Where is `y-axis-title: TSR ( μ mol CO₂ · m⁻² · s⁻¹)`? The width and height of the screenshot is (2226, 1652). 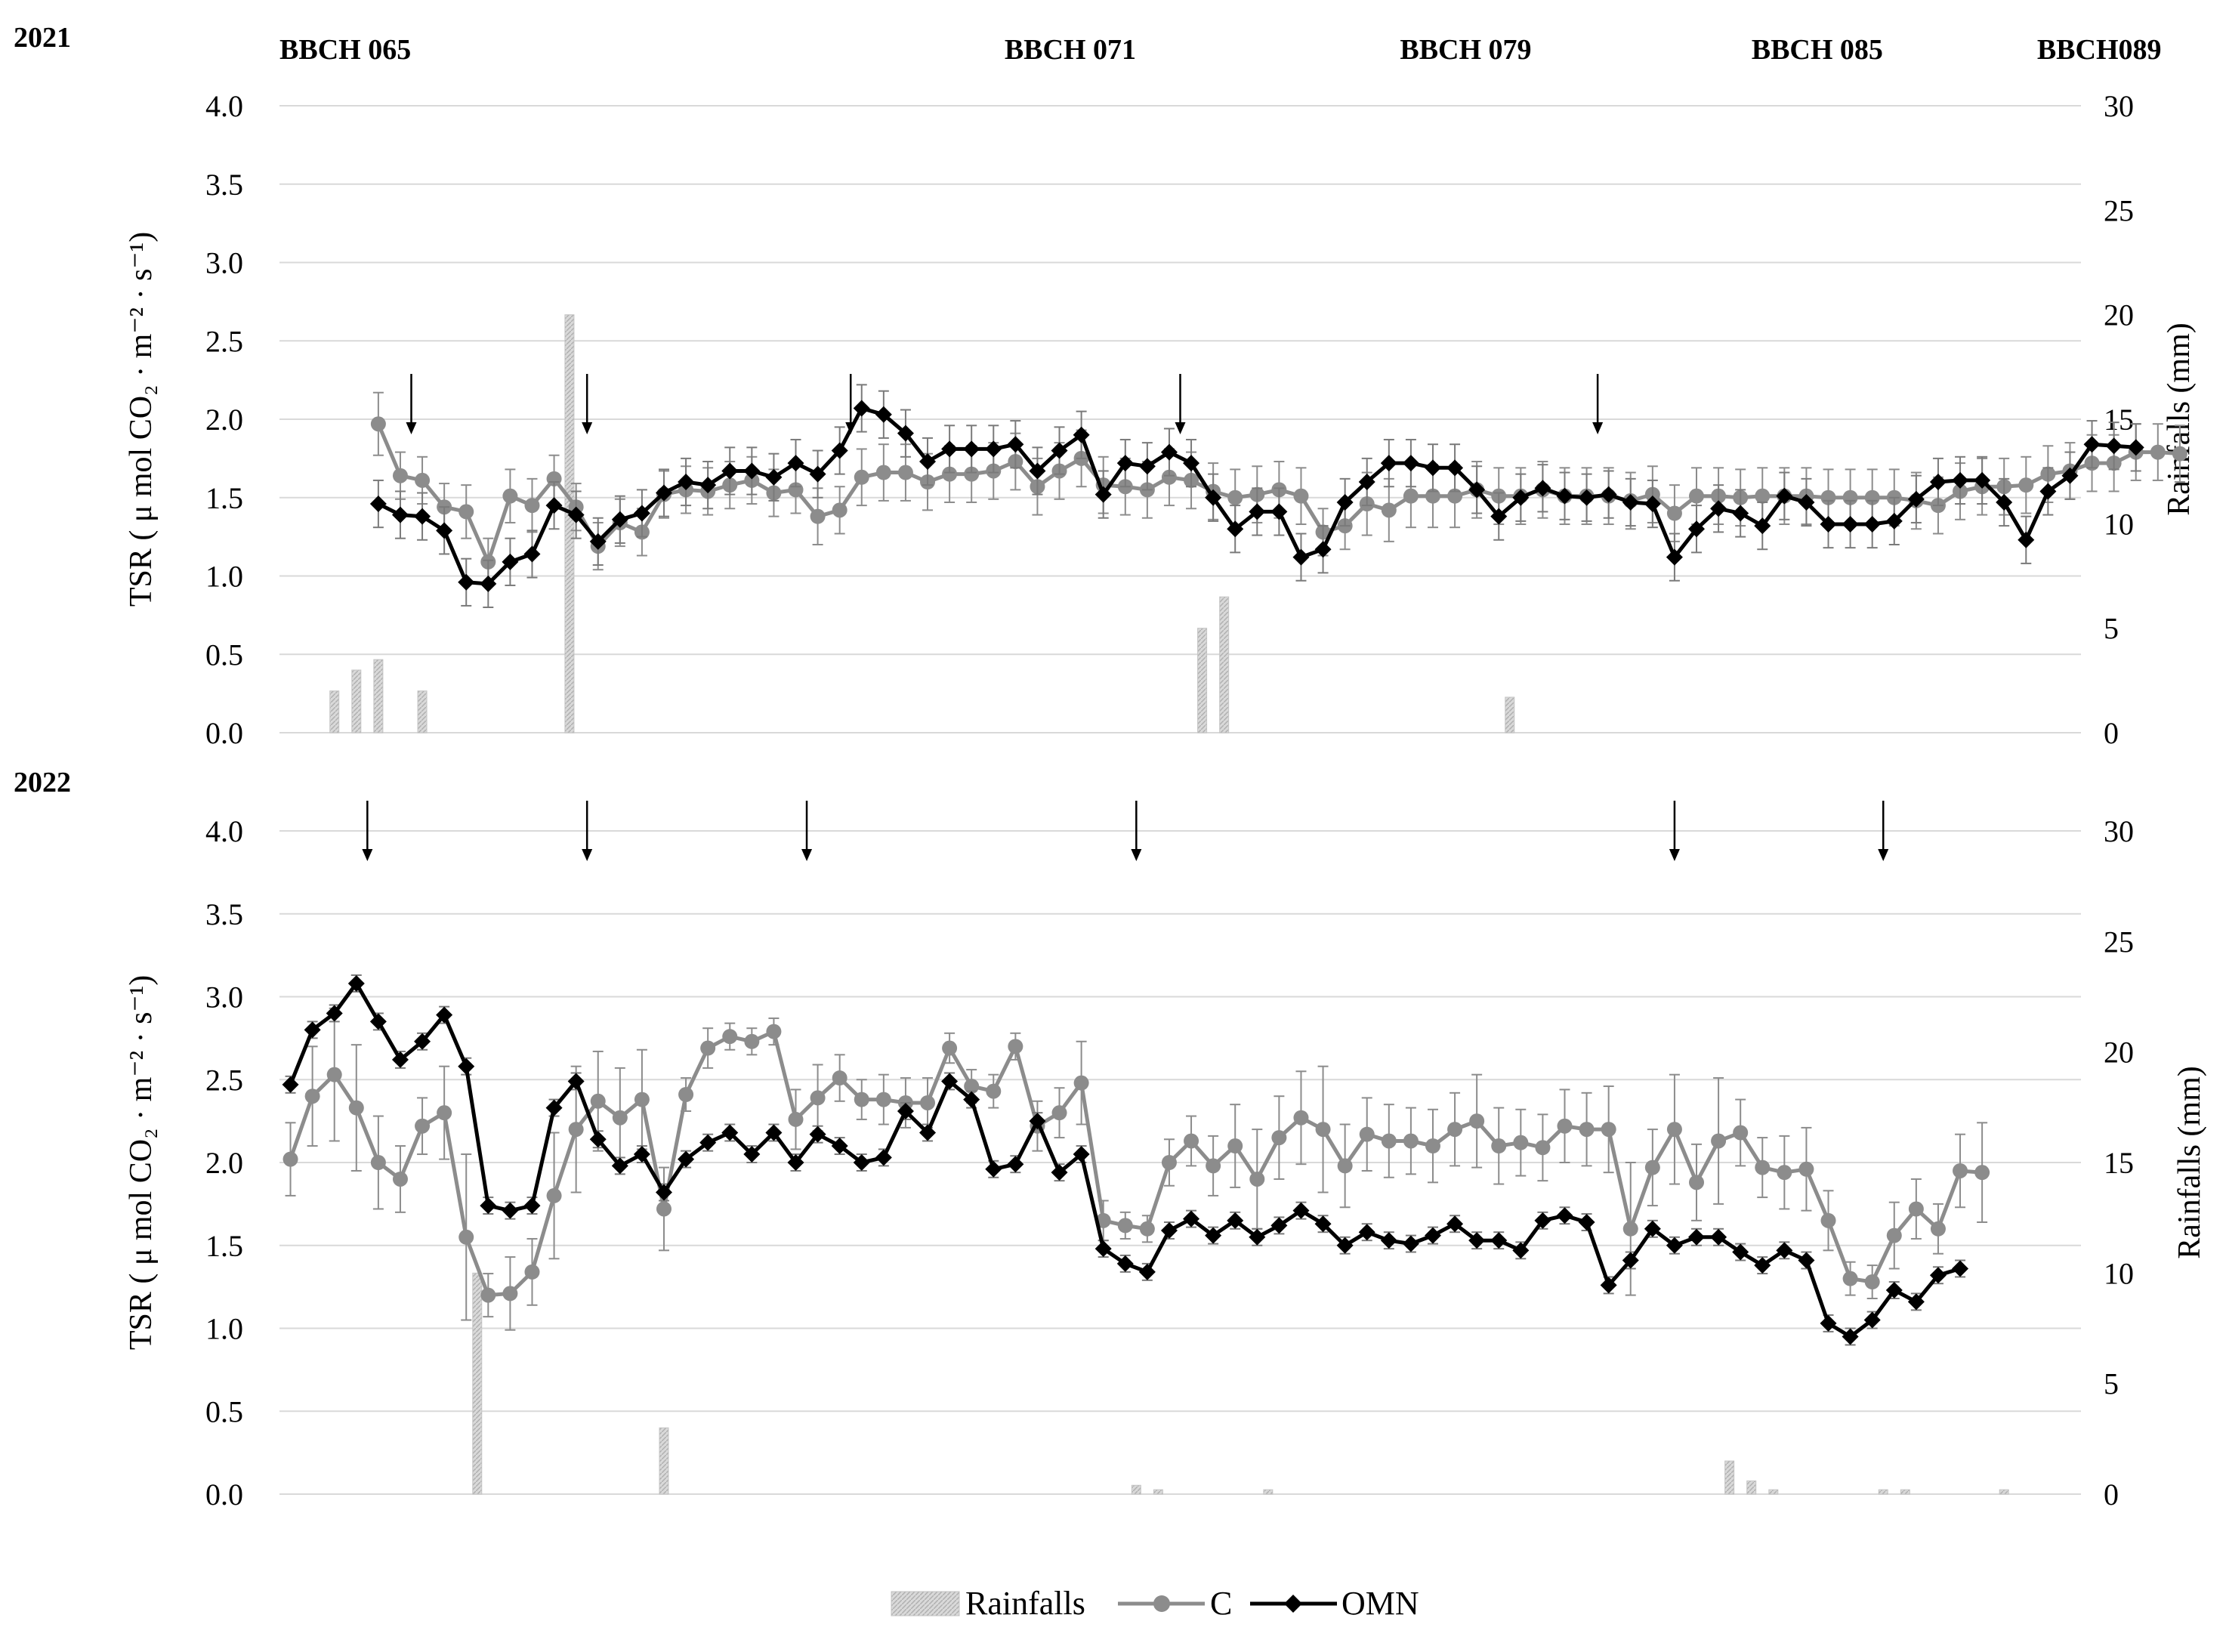
y-axis-title: TSR ( μ mol CO₂ · m⁻² · s⁻¹) is located at coordinates (141, 419).